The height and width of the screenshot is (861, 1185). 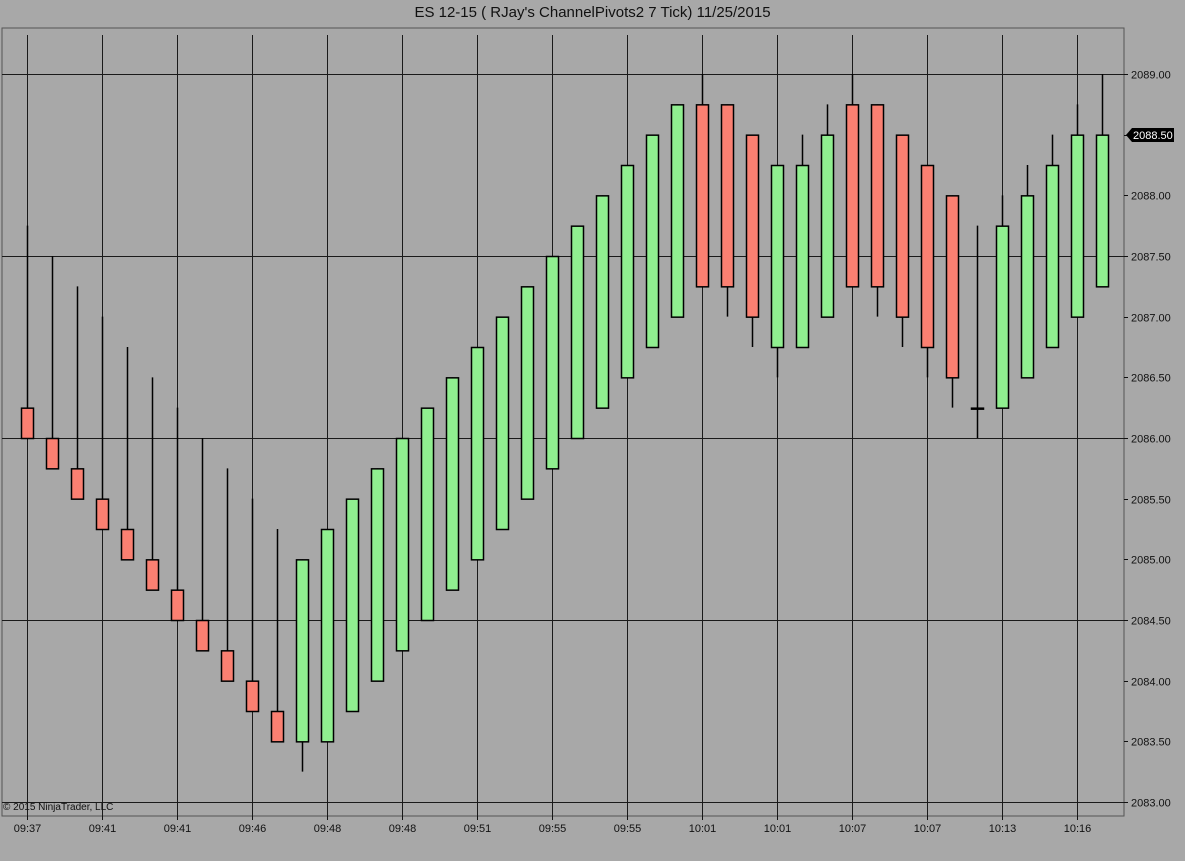 I want to click on y-tick-label: 2086.00, so click(x=1151, y=440).